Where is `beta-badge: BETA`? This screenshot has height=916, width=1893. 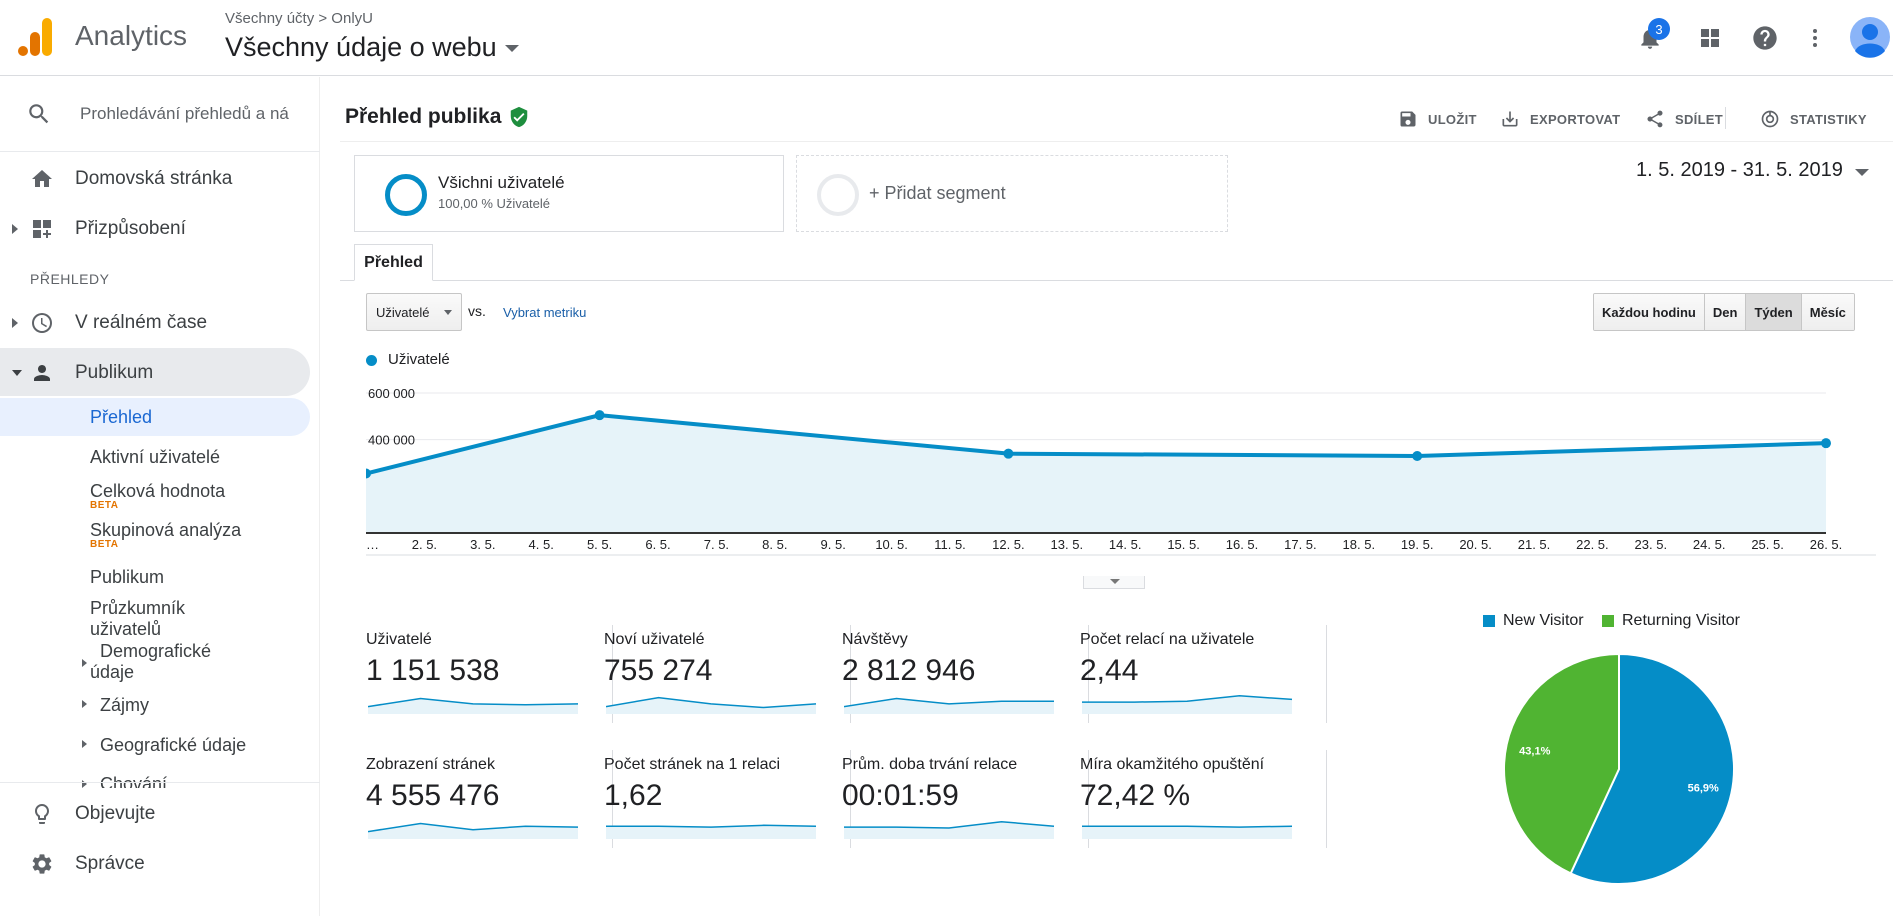
beta-badge: BETA is located at coordinates (104, 505).